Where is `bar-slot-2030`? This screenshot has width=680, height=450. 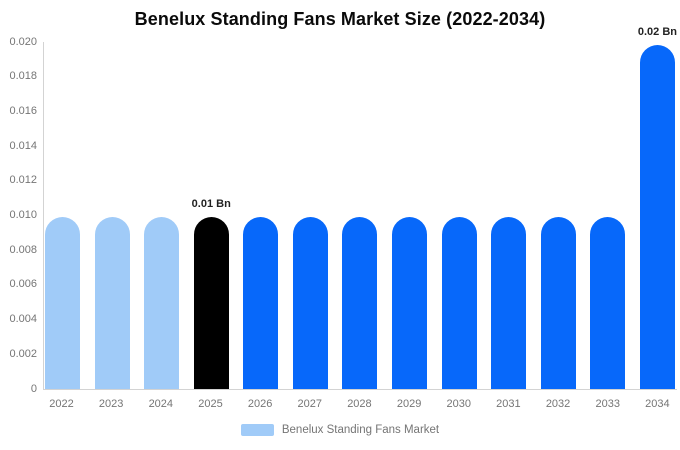 bar-slot-2030 is located at coordinates (459, 215).